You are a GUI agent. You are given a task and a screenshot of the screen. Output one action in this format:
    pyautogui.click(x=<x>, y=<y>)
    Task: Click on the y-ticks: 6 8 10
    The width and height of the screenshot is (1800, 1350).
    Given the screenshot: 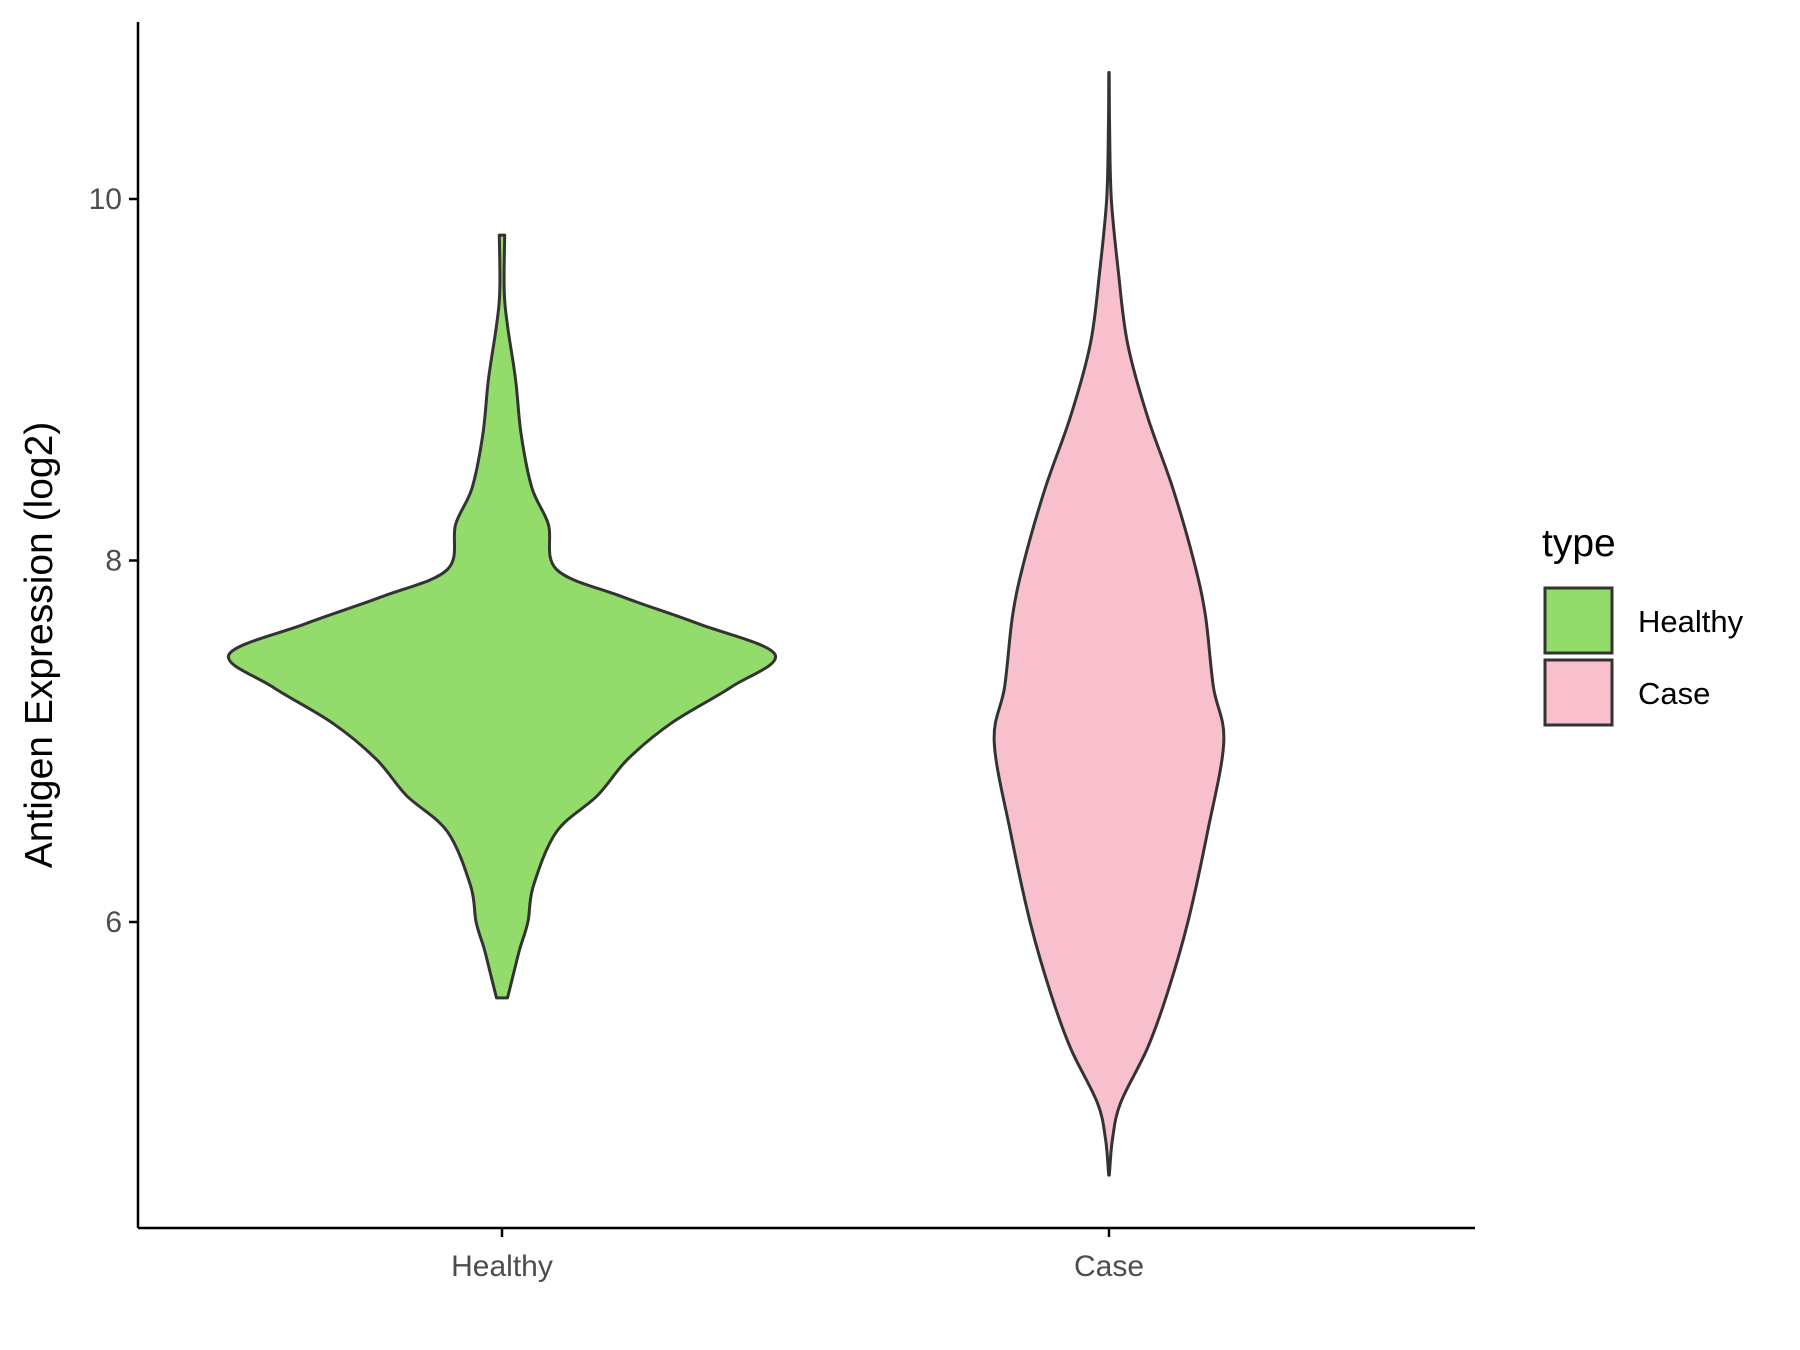 What is the action you would take?
    pyautogui.click(x=113, y=561)
    